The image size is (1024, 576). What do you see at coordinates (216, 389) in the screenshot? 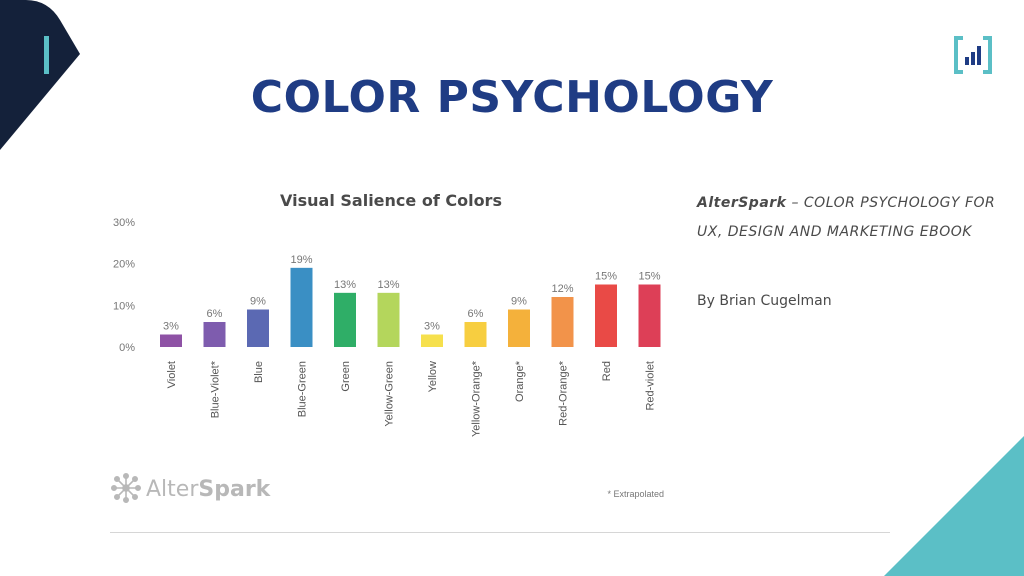
I see `x-tick-label: Blue-Violet*` at bounding box center [216, 389].